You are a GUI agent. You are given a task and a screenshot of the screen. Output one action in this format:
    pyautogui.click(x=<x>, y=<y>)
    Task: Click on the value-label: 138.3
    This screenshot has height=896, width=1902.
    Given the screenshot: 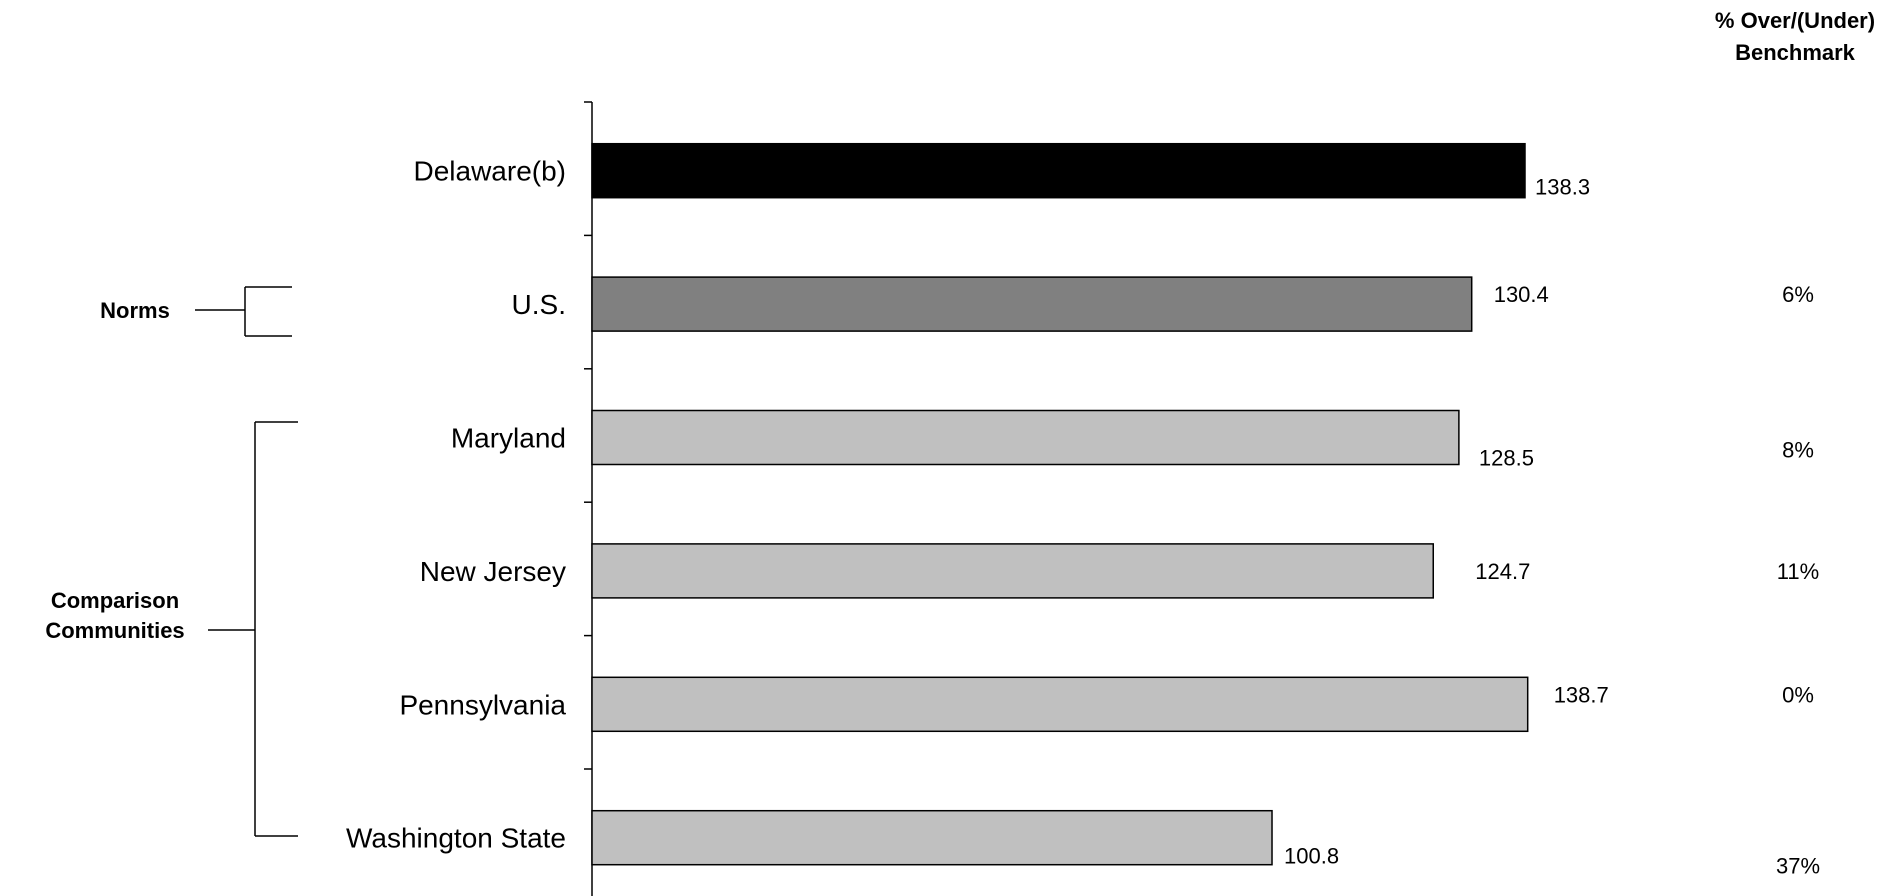 What is the action you would take?
    pyautogui.click(x=1562, y=187)
    